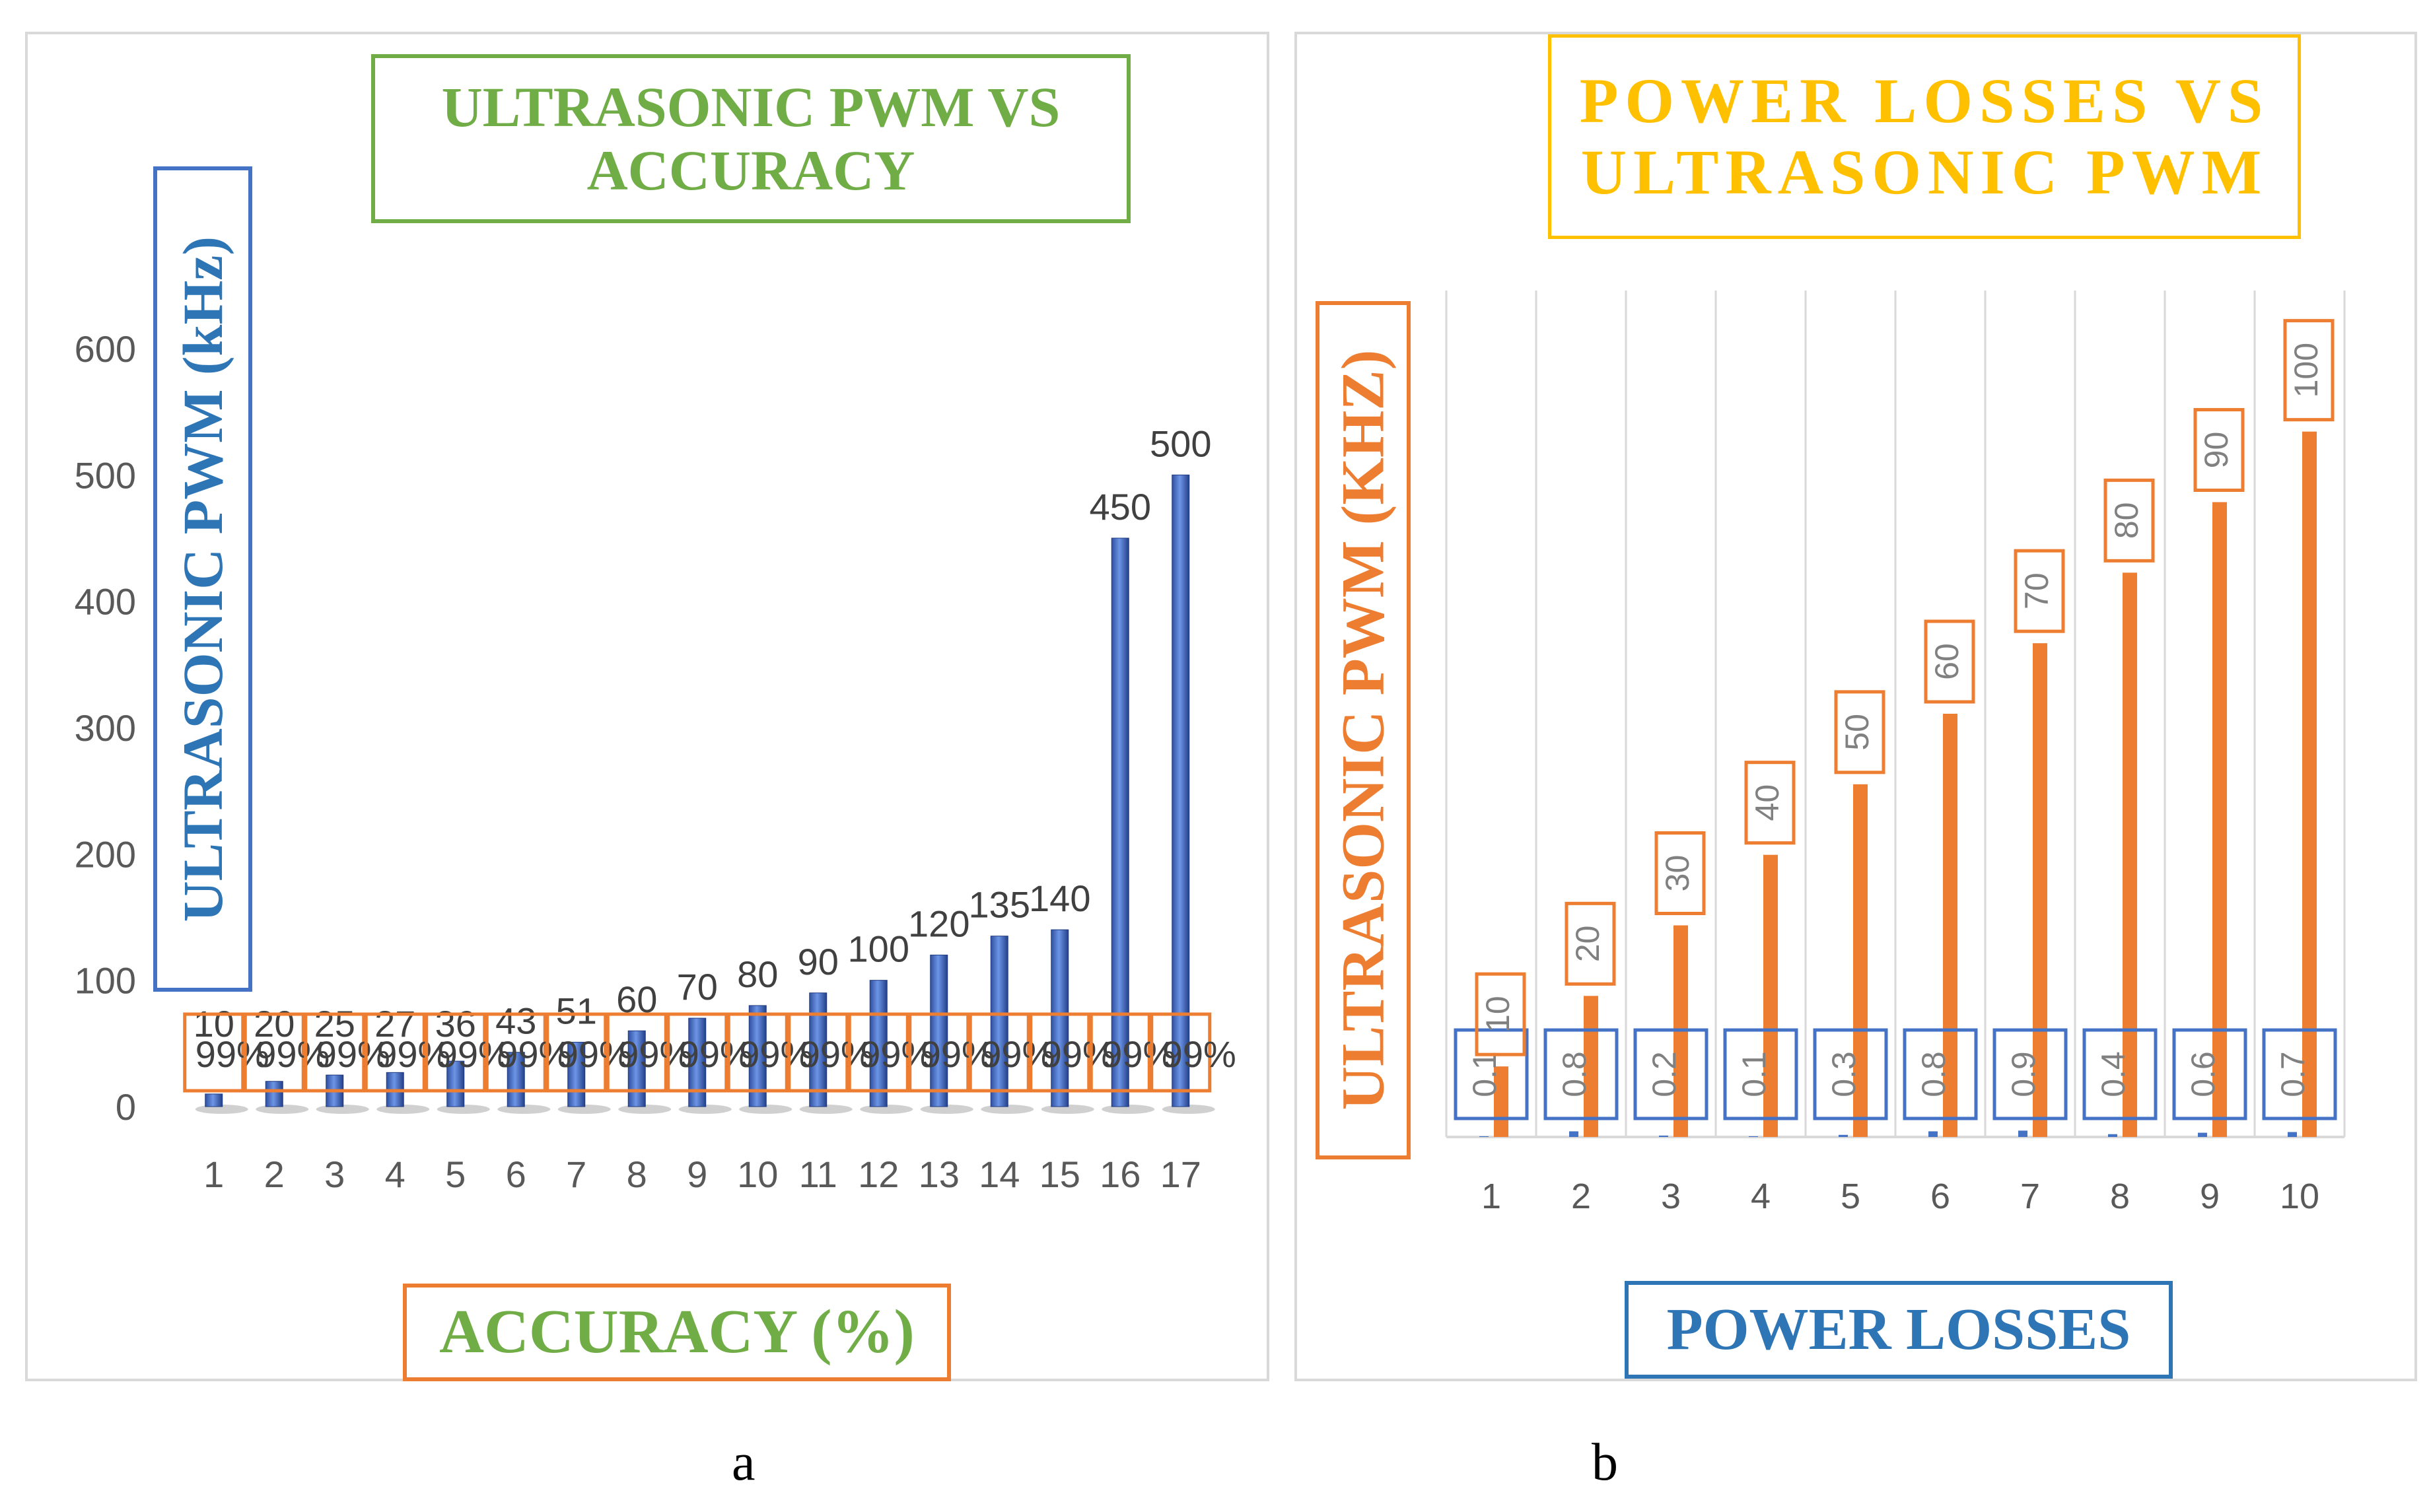  I want to click on data-label-series-1: 0.2, so click(1664, 1074).